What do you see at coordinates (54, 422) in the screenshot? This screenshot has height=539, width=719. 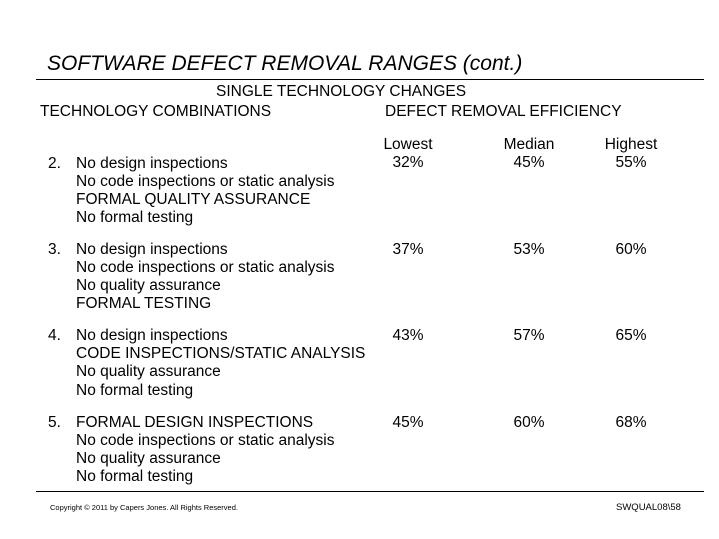 I see `row-number: 5.` at bounding box center [54, 422].